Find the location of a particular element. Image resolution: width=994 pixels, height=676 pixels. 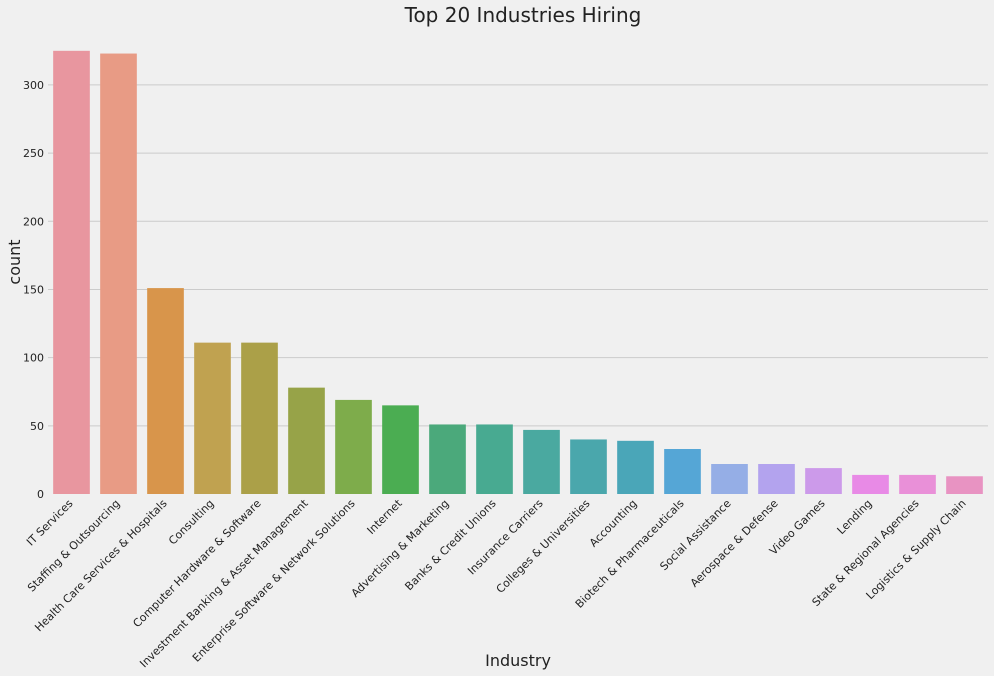

y-tick-label: 300 is located at coordinates (33, 85).